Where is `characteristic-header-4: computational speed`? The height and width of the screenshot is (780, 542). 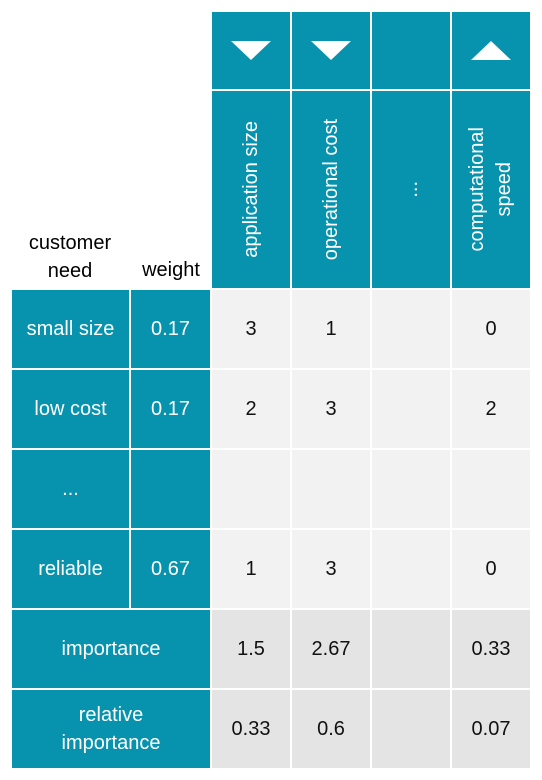 characteristic-header-4: computational speed is located at coordinates (491, 189).